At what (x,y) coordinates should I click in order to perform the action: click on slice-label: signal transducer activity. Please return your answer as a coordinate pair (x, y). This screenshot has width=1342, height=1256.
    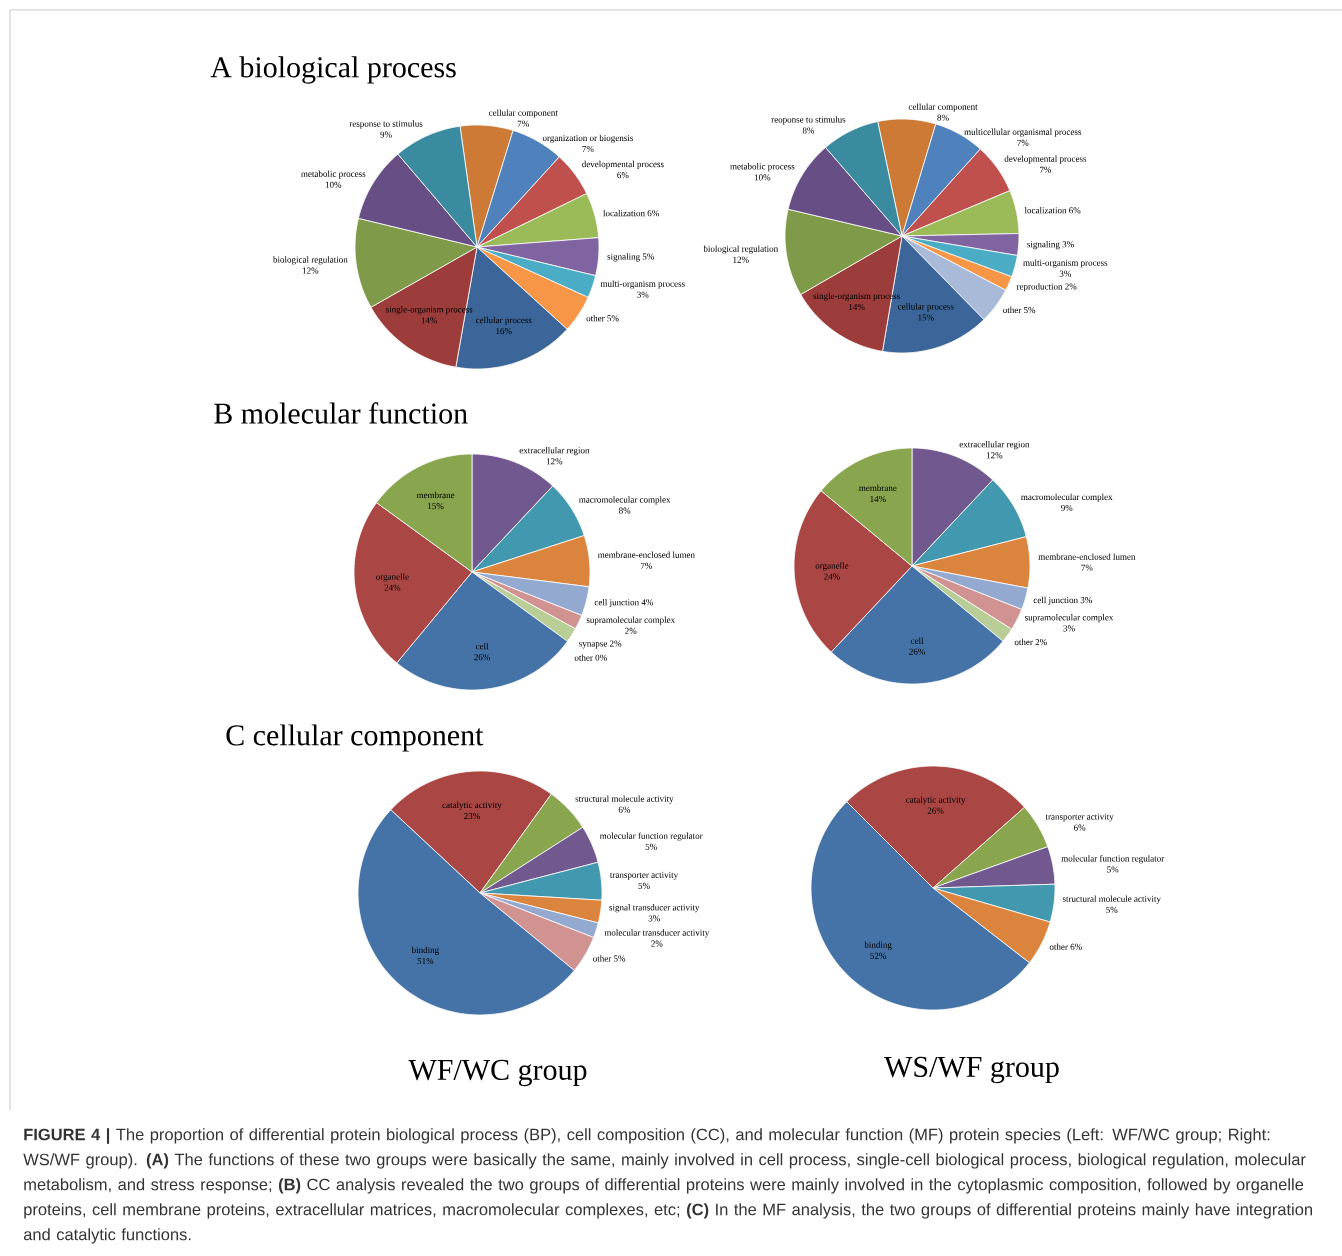
    Looking at the image, I should click on (654, 908).